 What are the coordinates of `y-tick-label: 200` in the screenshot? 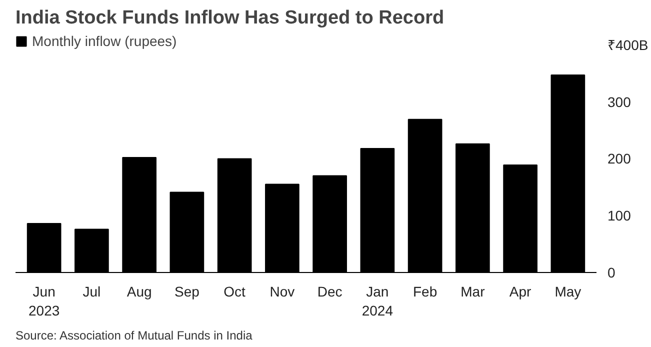 It's located at (620, 158).